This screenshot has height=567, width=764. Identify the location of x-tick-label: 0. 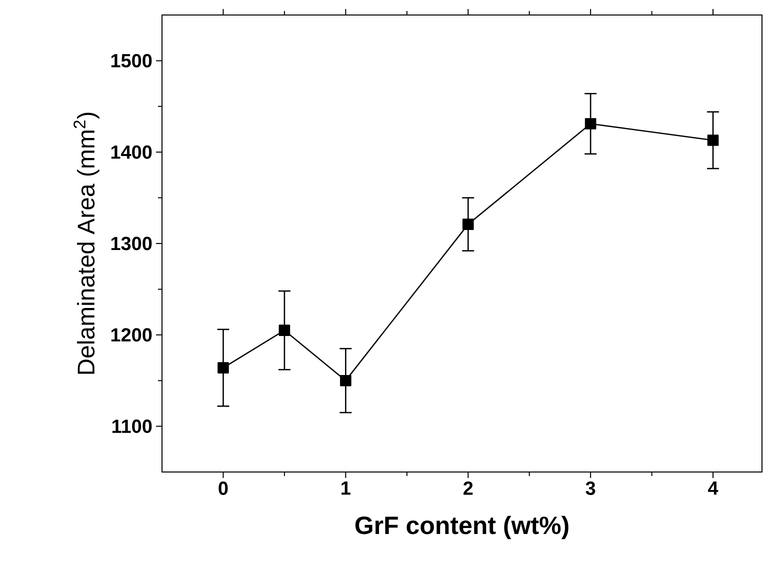
(223, 488).